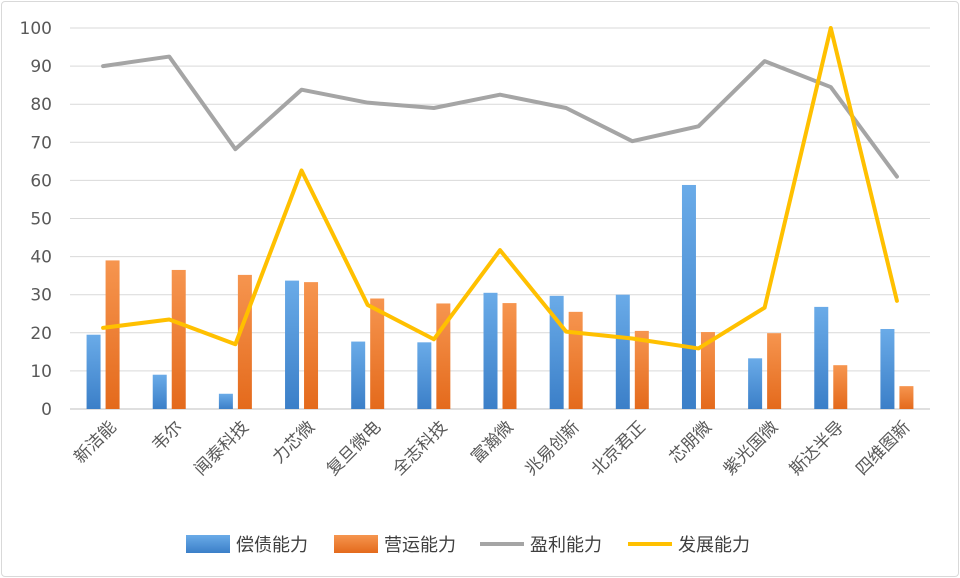 Image resolution: width=960 pixels, height=578 pixels. I want to click on bar-营运能力-兆易创新, so click(575, 360).